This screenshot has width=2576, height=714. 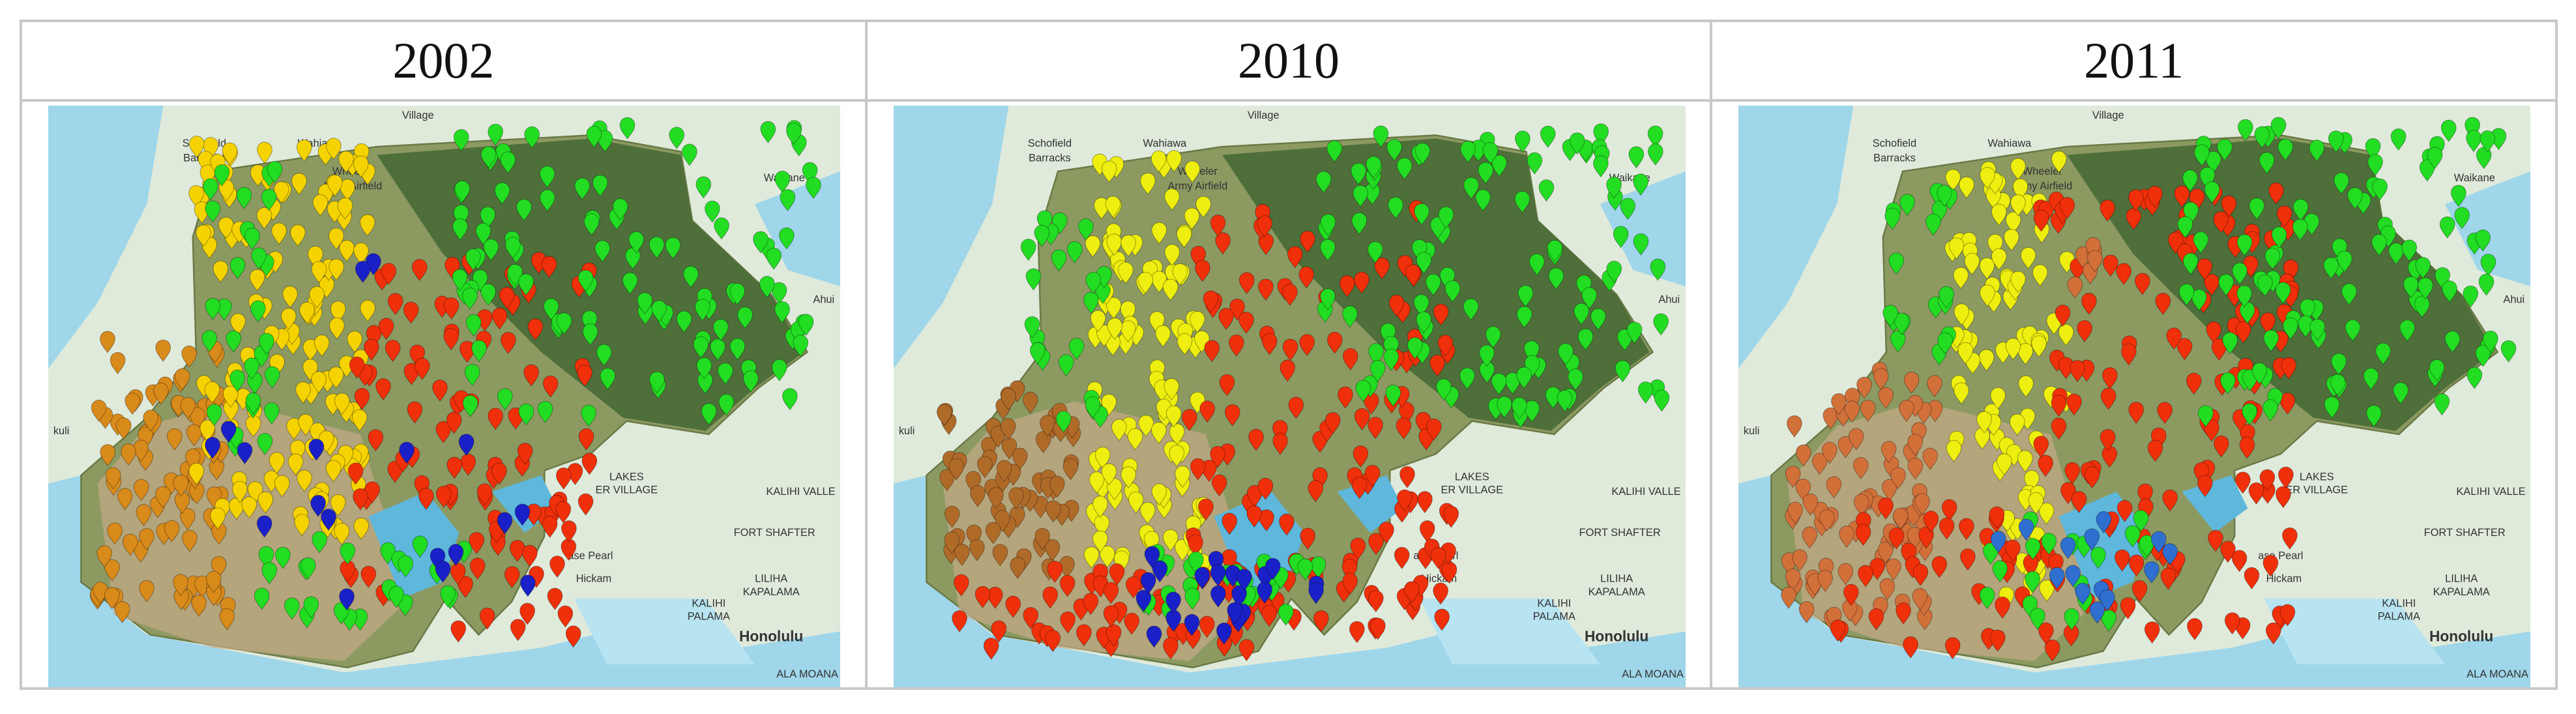 What do you see at coordinates (1263, 116) in the screenshot?
I see `place-label: Village` at bounding box center [1263, 116].